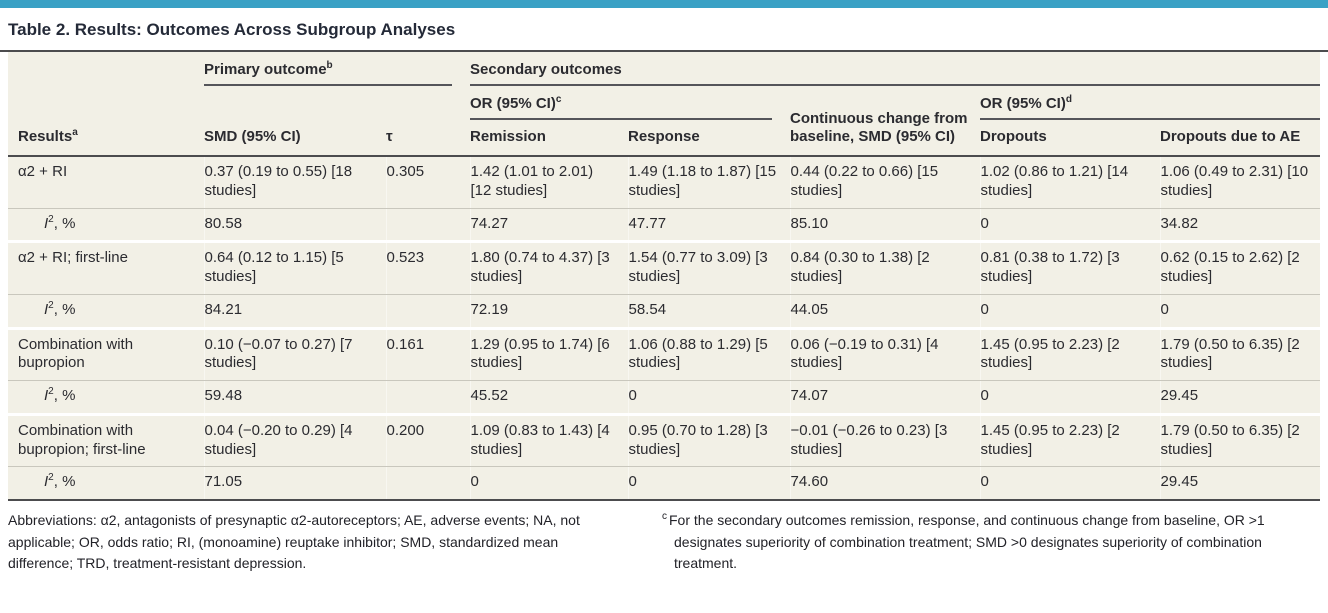 This screenshot has width=1328, height=613. I want to click on cell-i2-smd: 71.05, so click(294, 484).